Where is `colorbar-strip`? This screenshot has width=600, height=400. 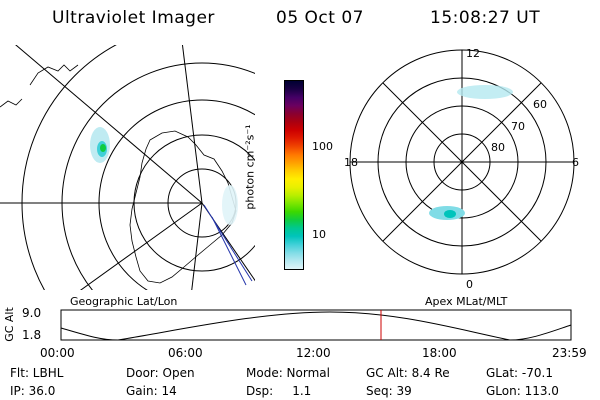 colorbar-strip is located at coordinates (294, 175).